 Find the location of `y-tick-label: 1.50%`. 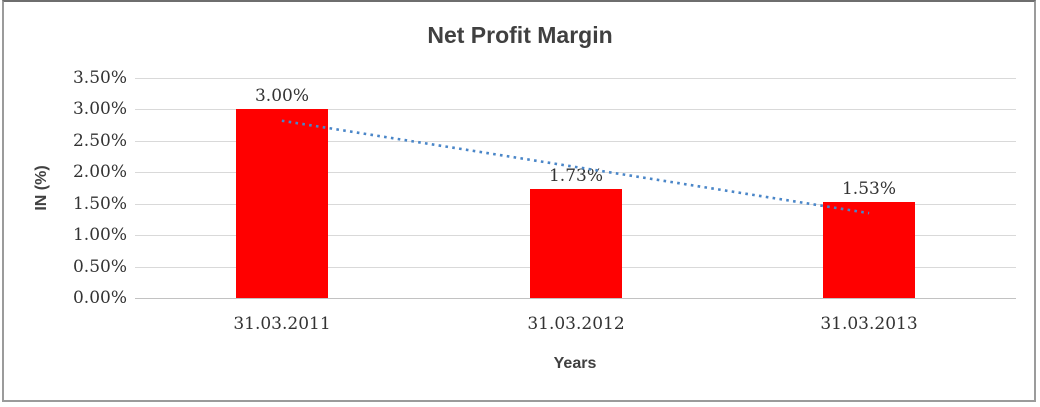

y-tick-label: 1.50% is located at coordinates (99, 204).